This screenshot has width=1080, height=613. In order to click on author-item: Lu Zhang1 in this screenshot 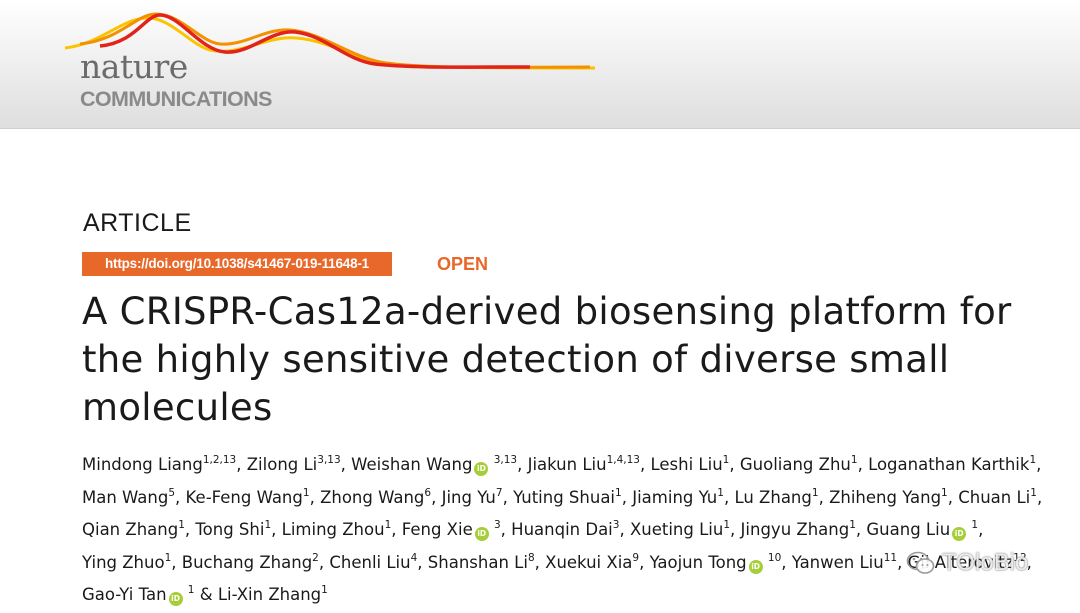, I will do `click(776, 496)`.